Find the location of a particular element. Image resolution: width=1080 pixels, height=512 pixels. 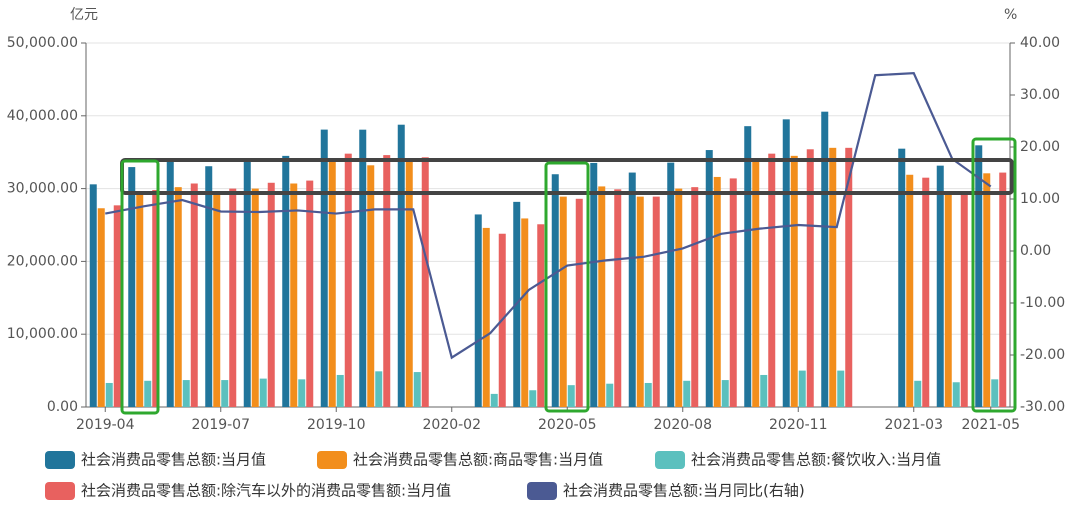

y-tick-label: 30,000.00 is located at coordinates (42, 189).